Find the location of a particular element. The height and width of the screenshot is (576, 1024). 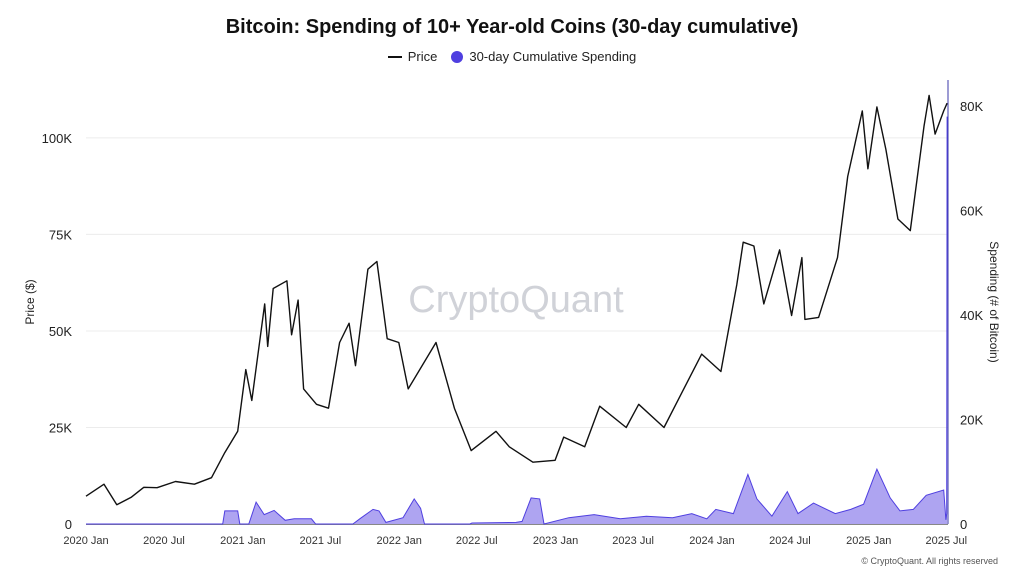

copyright-notice: © CryptoQuant. All rights reserved is located at coordinates (929, 561).